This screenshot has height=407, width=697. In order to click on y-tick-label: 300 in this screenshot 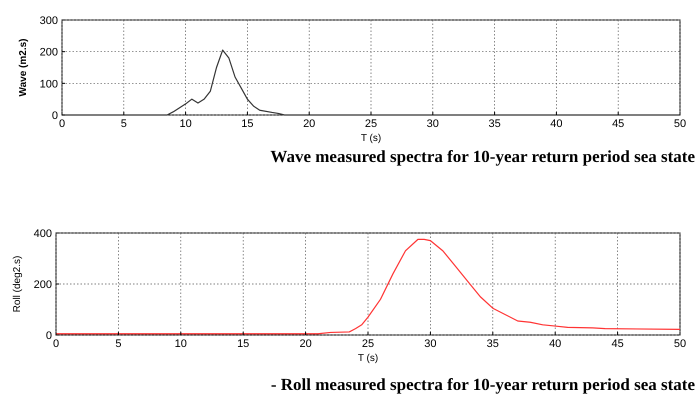, I will do `click(49, 21)`.